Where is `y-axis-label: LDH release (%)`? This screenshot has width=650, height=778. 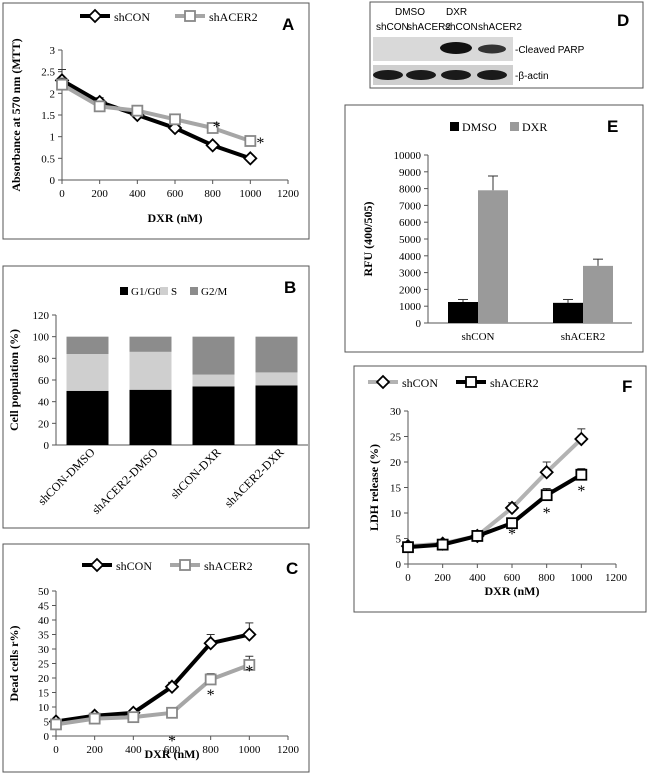
y-axis-label: LDH release (%) is located at coordinates (374, 487).